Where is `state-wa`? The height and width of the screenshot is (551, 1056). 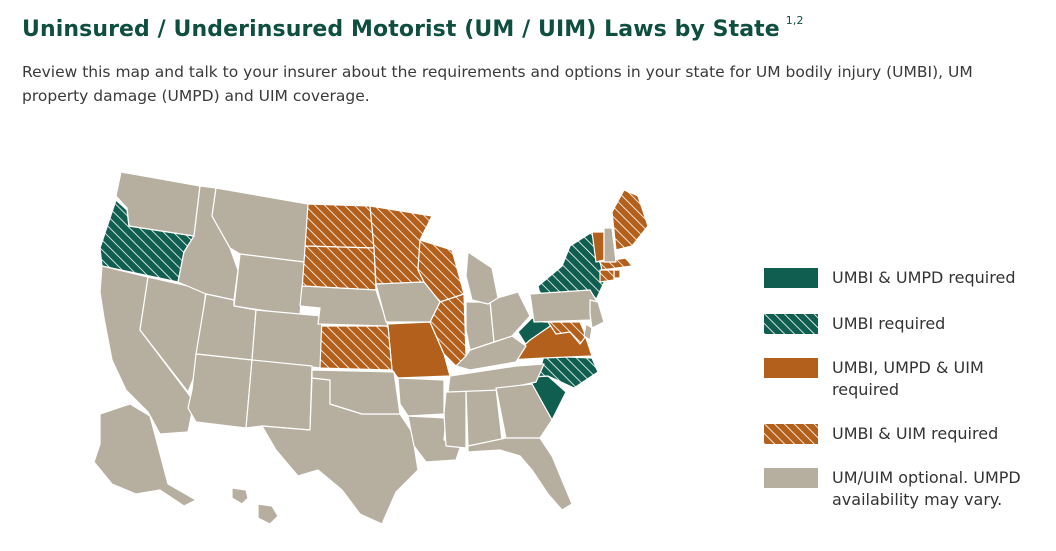
state-wa is located at coordinates (158, 204).